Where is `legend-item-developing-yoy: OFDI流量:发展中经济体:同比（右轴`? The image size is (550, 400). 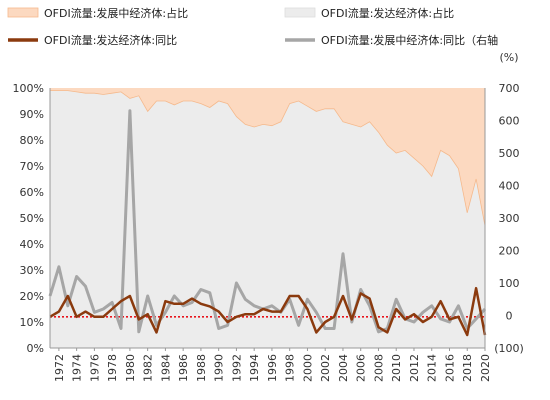
legend-item-developing-yoy: OFDI流量:发展中经济体:同比（右轴 is located at coordinates (391, 40).